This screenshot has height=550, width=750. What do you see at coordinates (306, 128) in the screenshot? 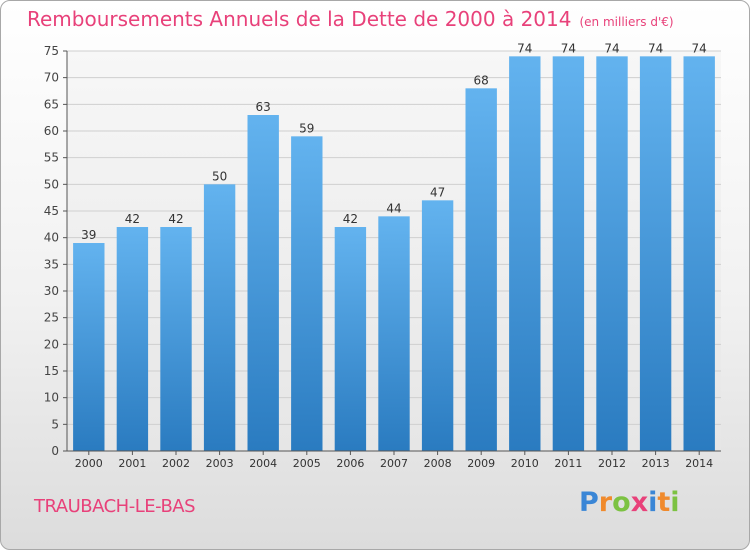
I see `data-label: 59` at bounding box center [306, 128].